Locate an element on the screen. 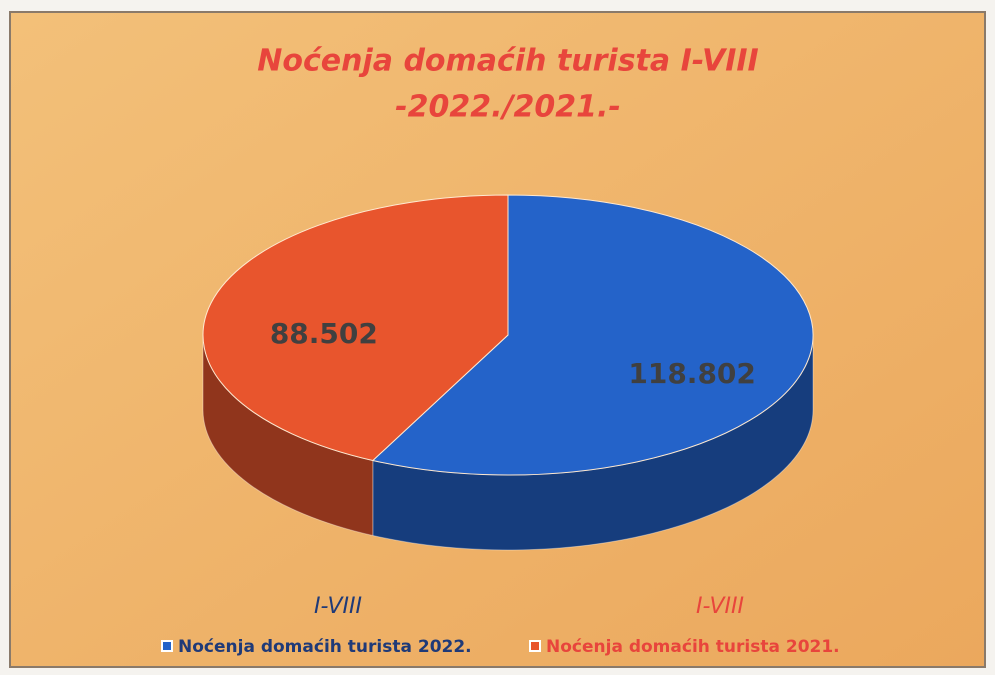 This screenshot has height=675, width=995. chart-title: Noćenja domaćih turista I-VIII is located at coordinates (507, 61).